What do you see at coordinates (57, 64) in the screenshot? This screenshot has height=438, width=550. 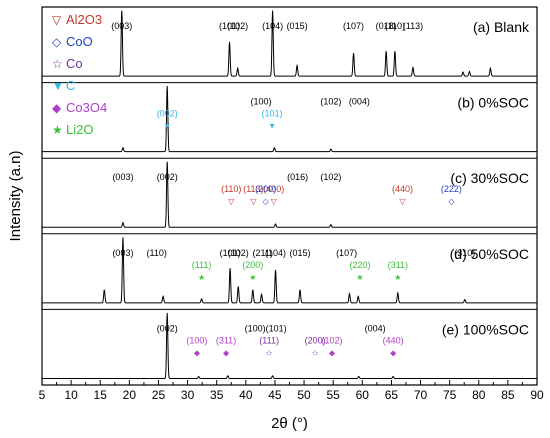 I see `legend-symbol: ☆` at bounding box center [57, 64].